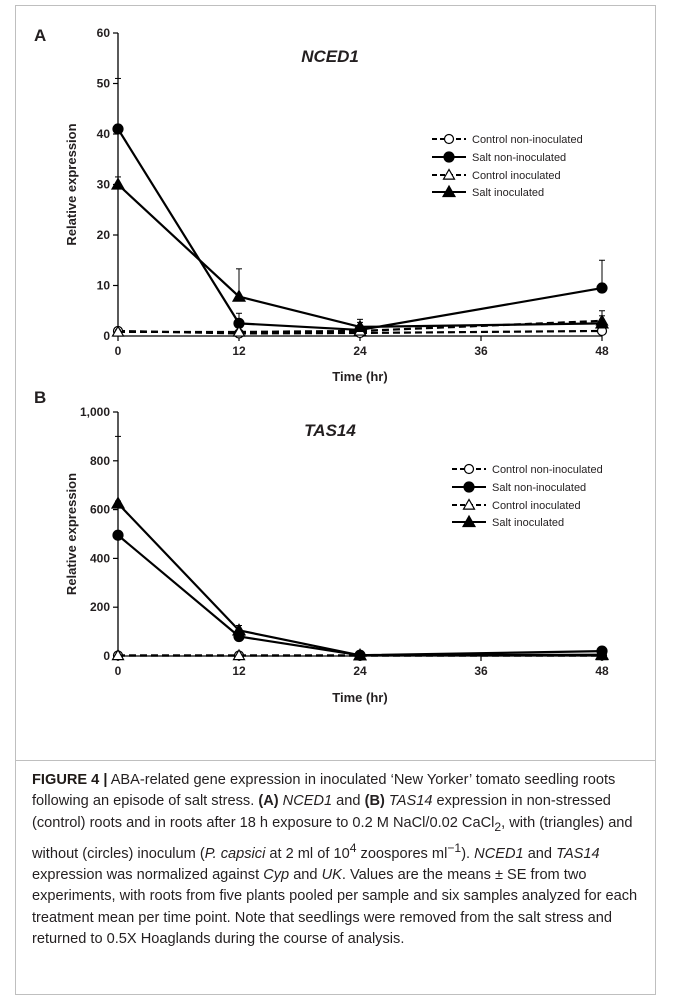 This screenshot has height=1005, width=673. I want to click on caption-gene: UK, so click(331, 874).